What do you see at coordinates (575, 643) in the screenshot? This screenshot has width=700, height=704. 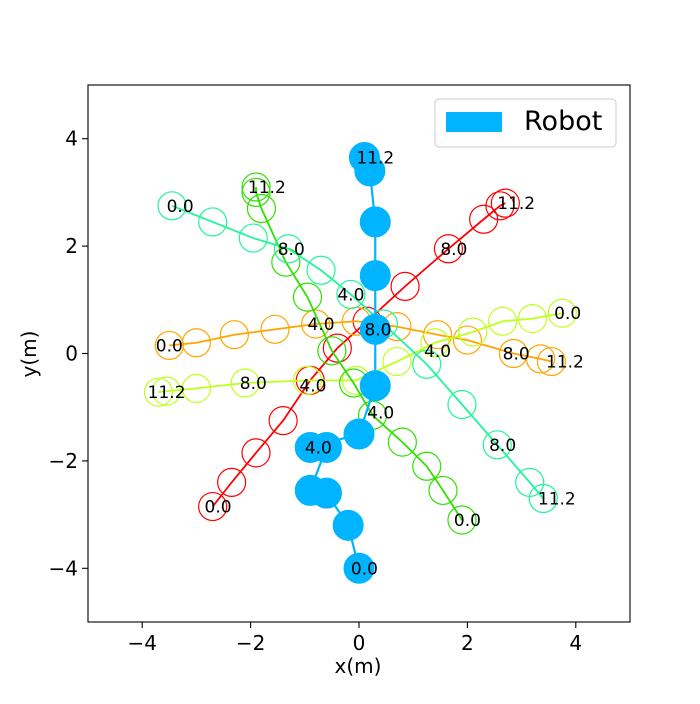 I see `x-tick-label-4: 4` at bounding box center [575, 643].